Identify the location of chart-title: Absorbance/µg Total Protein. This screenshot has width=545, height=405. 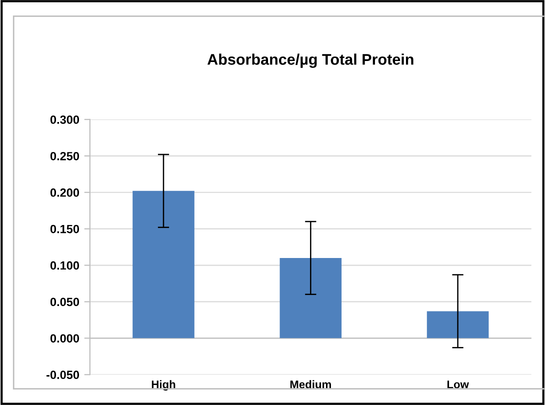
(310, 61).